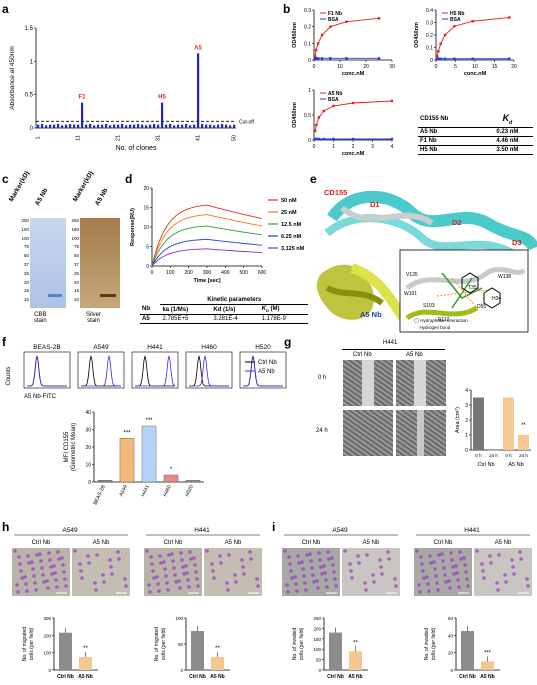  What do you see at coordinates (207, 246) in the screenshot?
I see `sensorgram-line` at bounding box center [207, 246].